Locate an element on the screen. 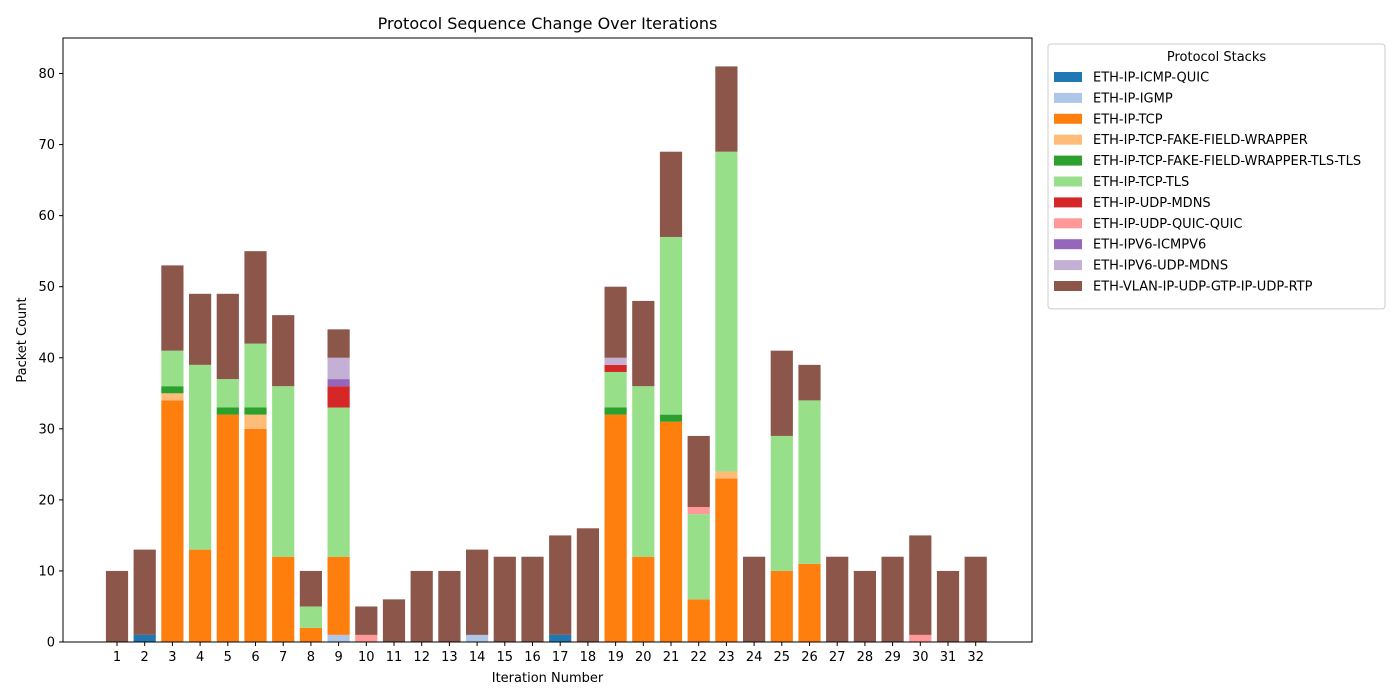 This screenshot has height=700, width=1400. x-tick-label: 12 is located at coordinates (421, 657).